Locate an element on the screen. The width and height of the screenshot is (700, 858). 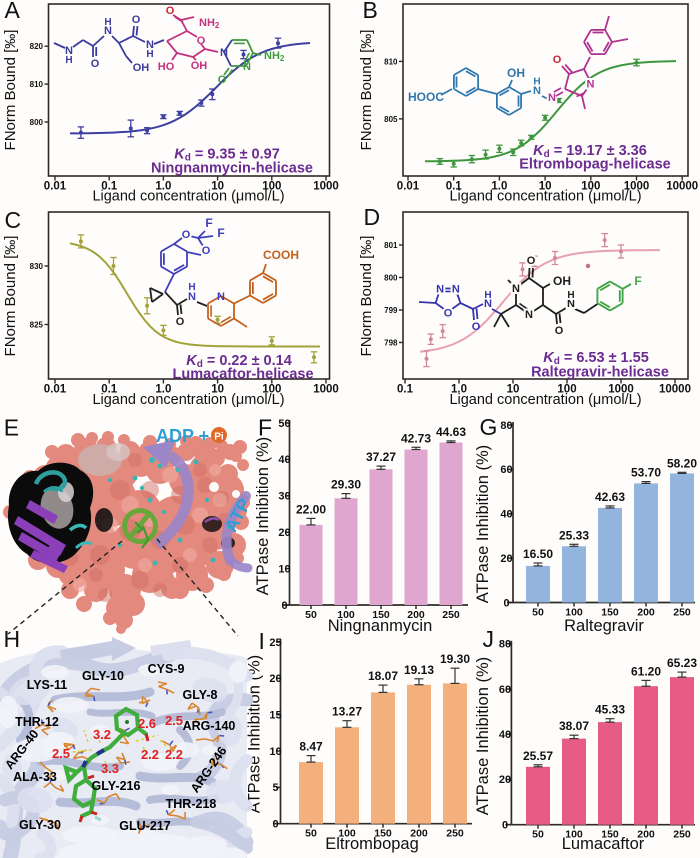
svg-text: Ligand concentration (μmol/L) is located at coordinates (188, 400).